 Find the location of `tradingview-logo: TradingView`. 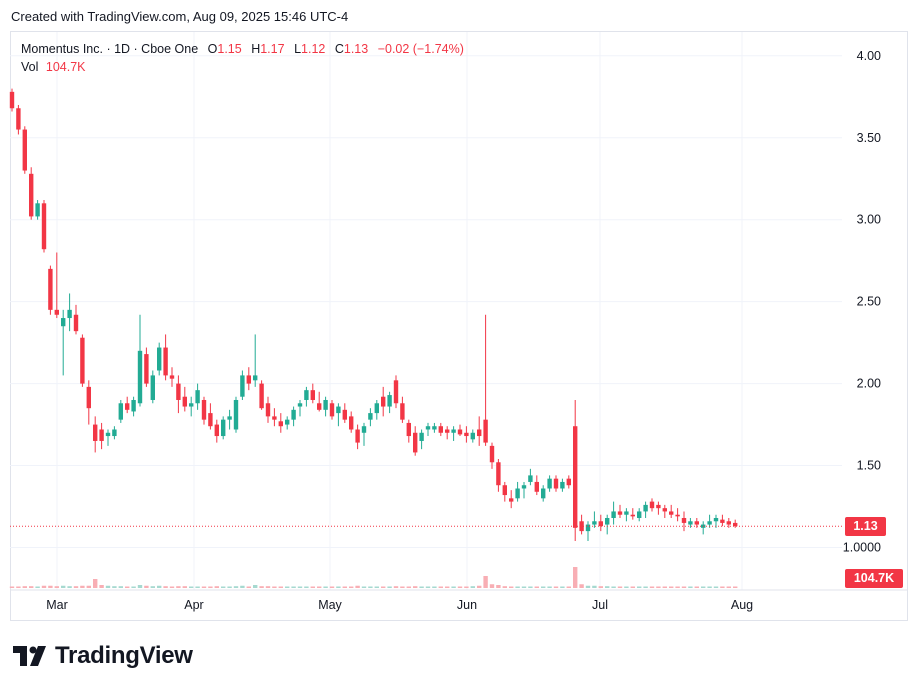

tradingview-logo: TradingView is located at coordinates (103, 656).